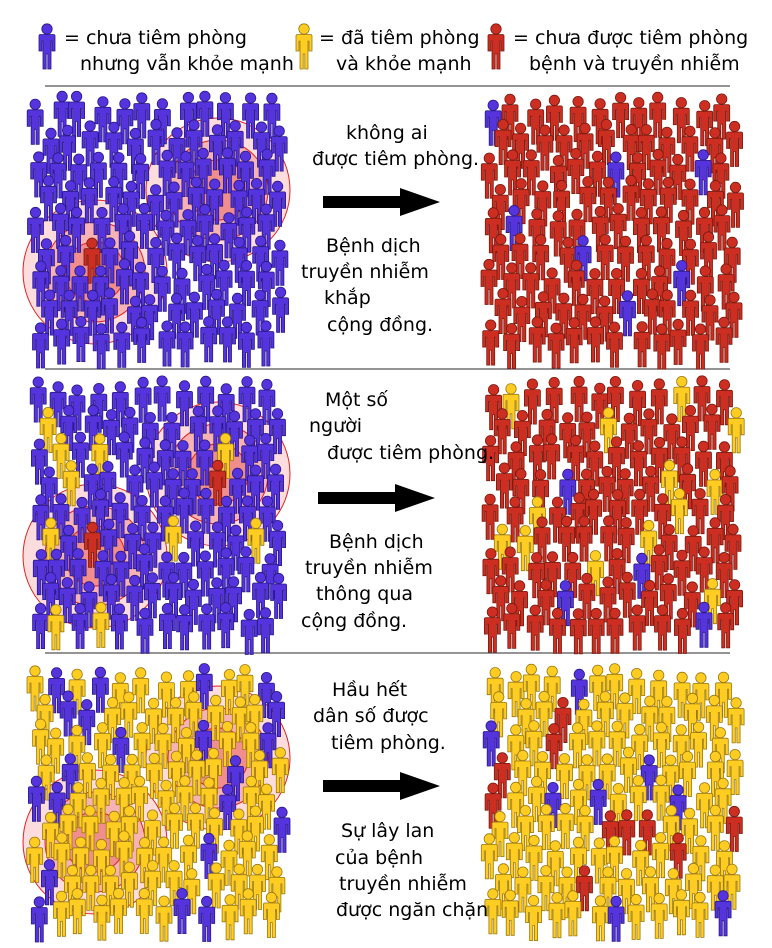  What do you see at coordinates (388, 743) in the screenshot?
I see `panel3-caption-top-line3: tiêm phòng.` at bounding box center [388, 743].